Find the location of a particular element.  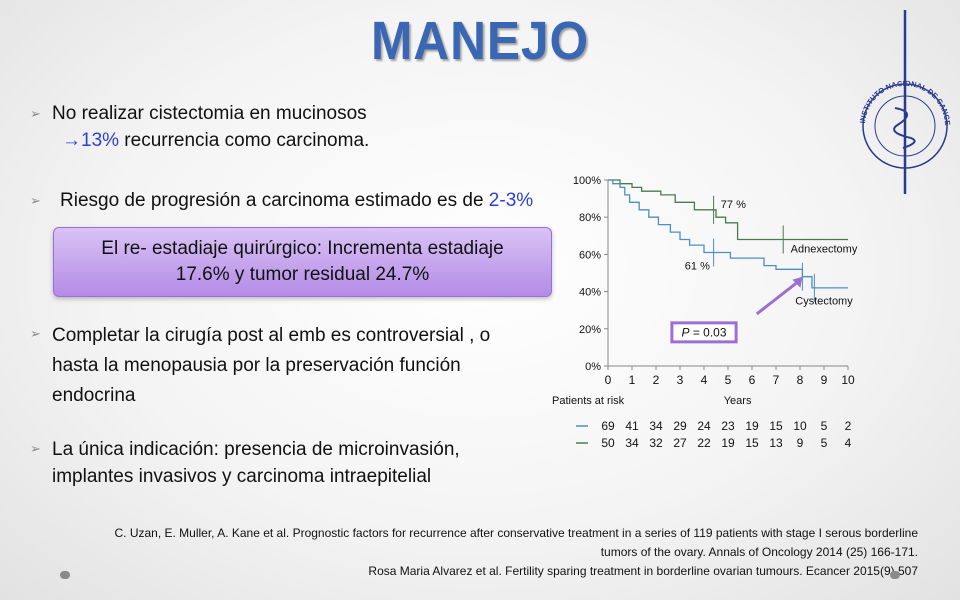

seal-ring is located at coordinates (905, 126).